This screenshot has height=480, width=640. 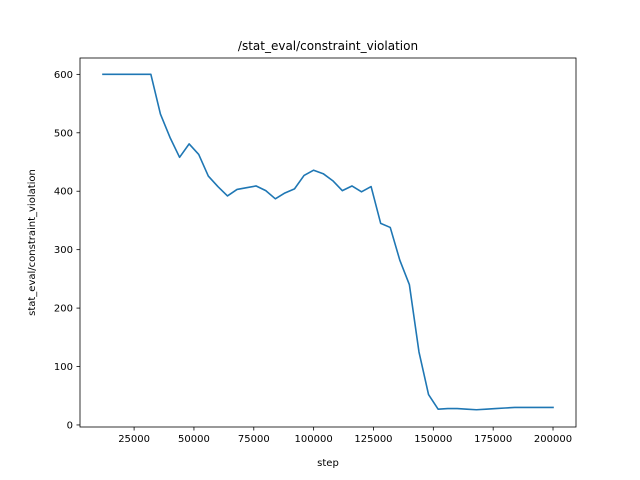 I want to click on x-tick-label: 75000, so click(x=254, y=439).